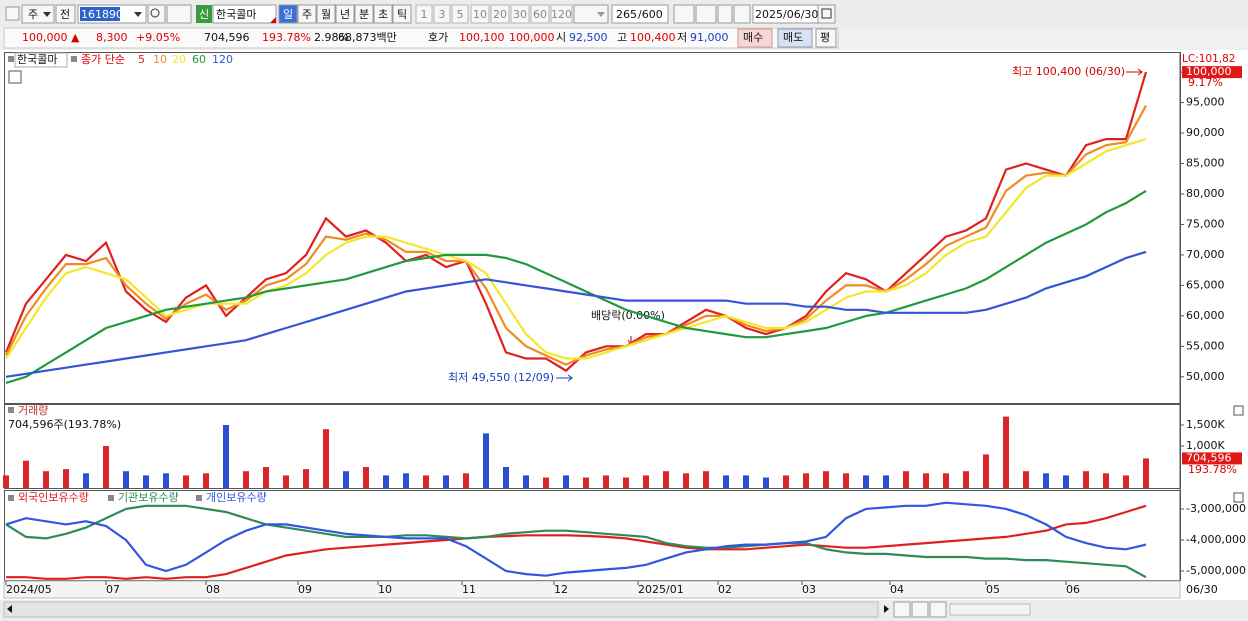 The width and height of the screenshot is (1248, 621). Describe the element at coordinates (15, 77) in the screenshot. I see `table-icon` at that location.